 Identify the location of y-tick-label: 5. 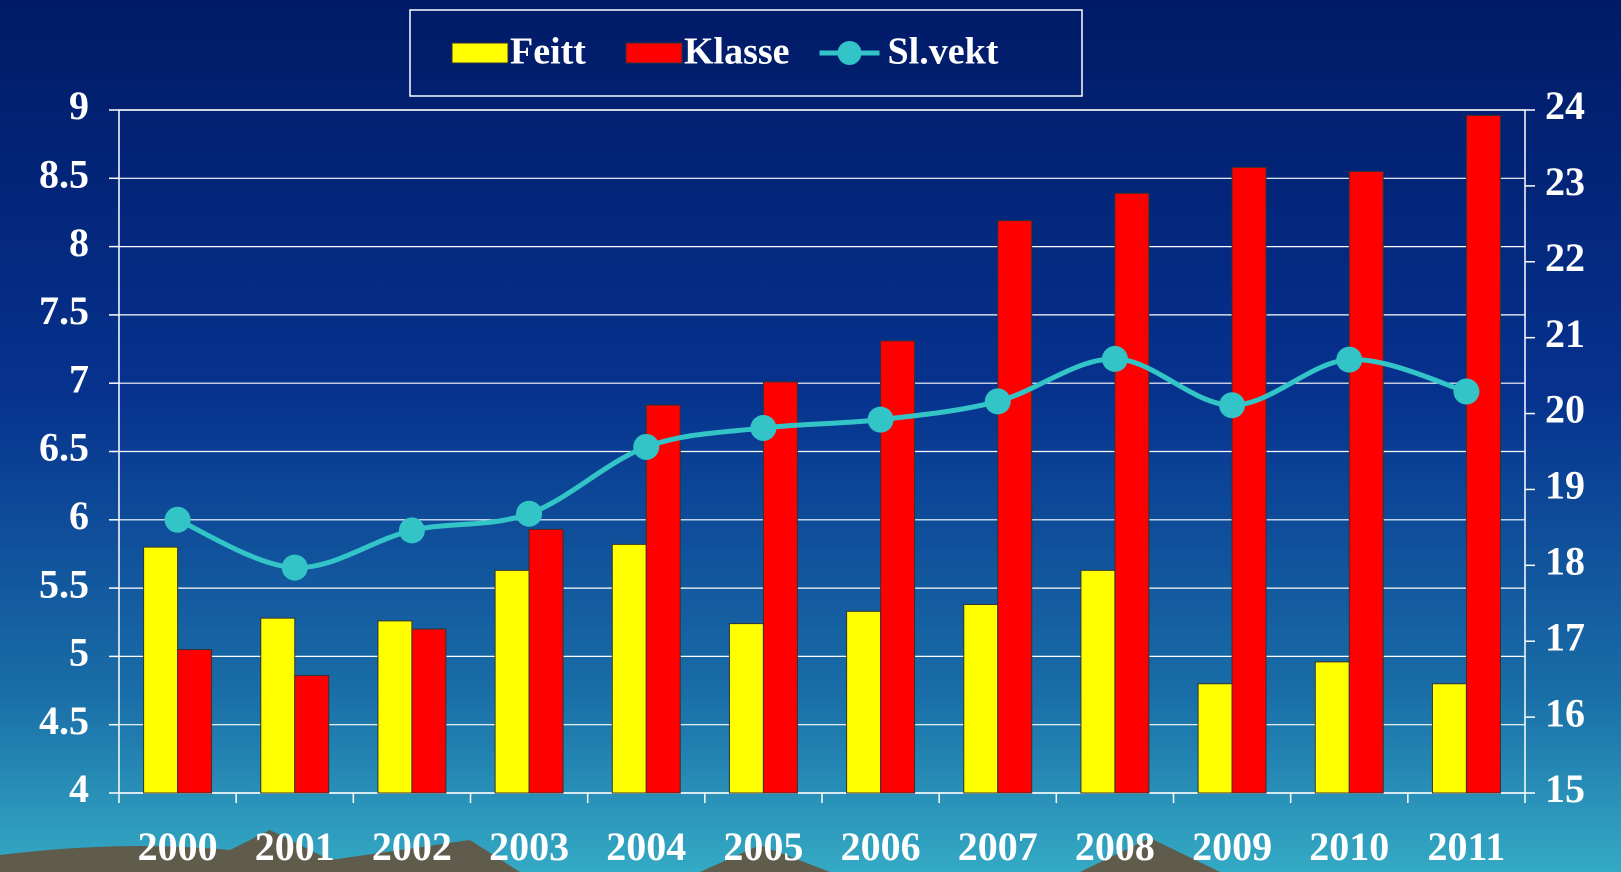
(79, 652).